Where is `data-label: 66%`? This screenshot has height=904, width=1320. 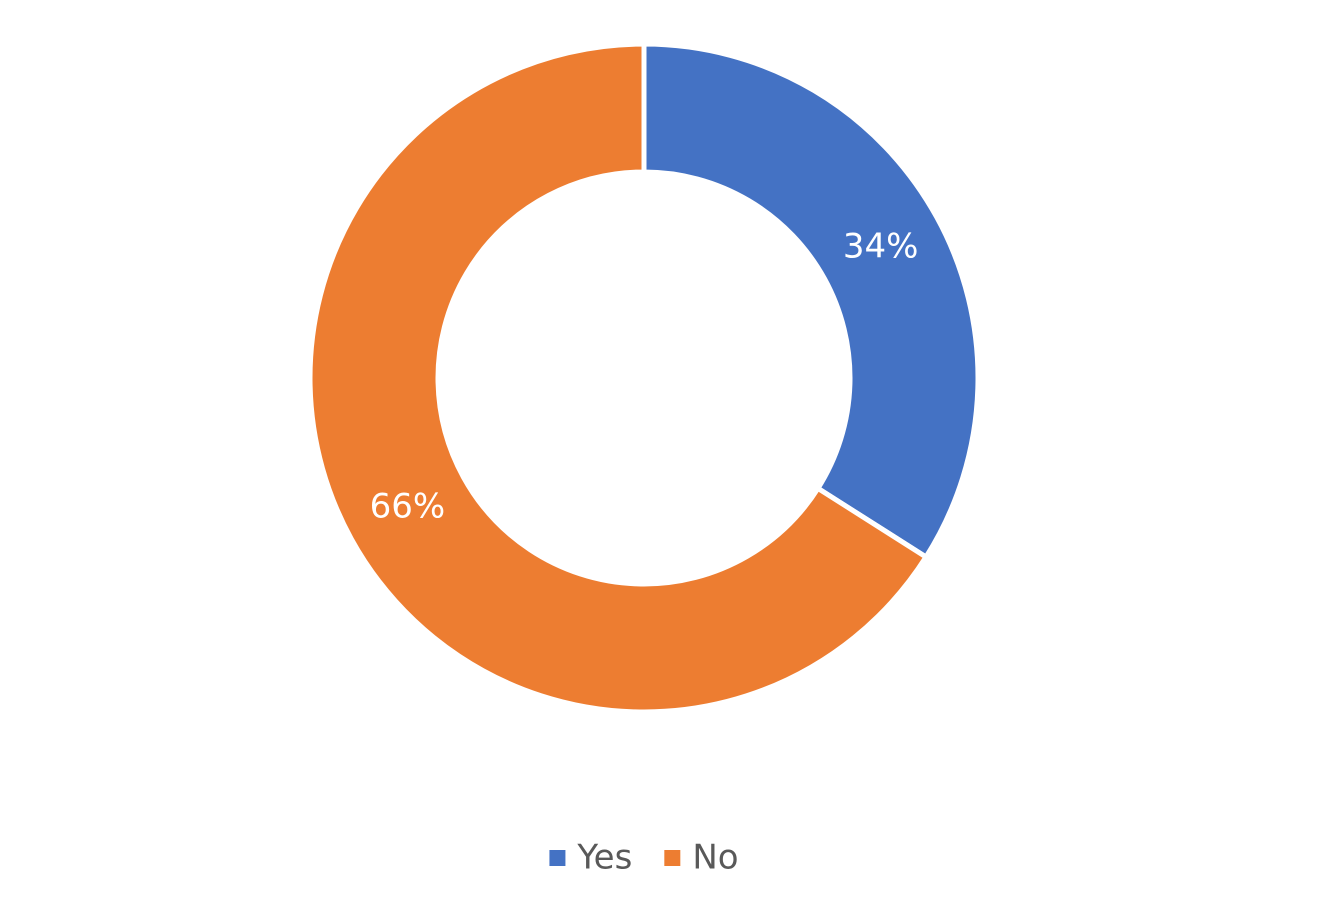 data-label: 66% is located at coordinates (408, 507).